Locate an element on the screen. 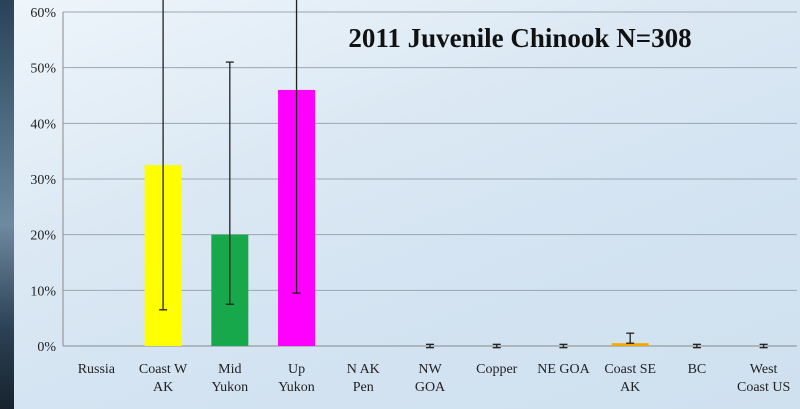 This screenshot has height=409, width=800. x-category-label: NW GOA is located at coordinates (430, 378).